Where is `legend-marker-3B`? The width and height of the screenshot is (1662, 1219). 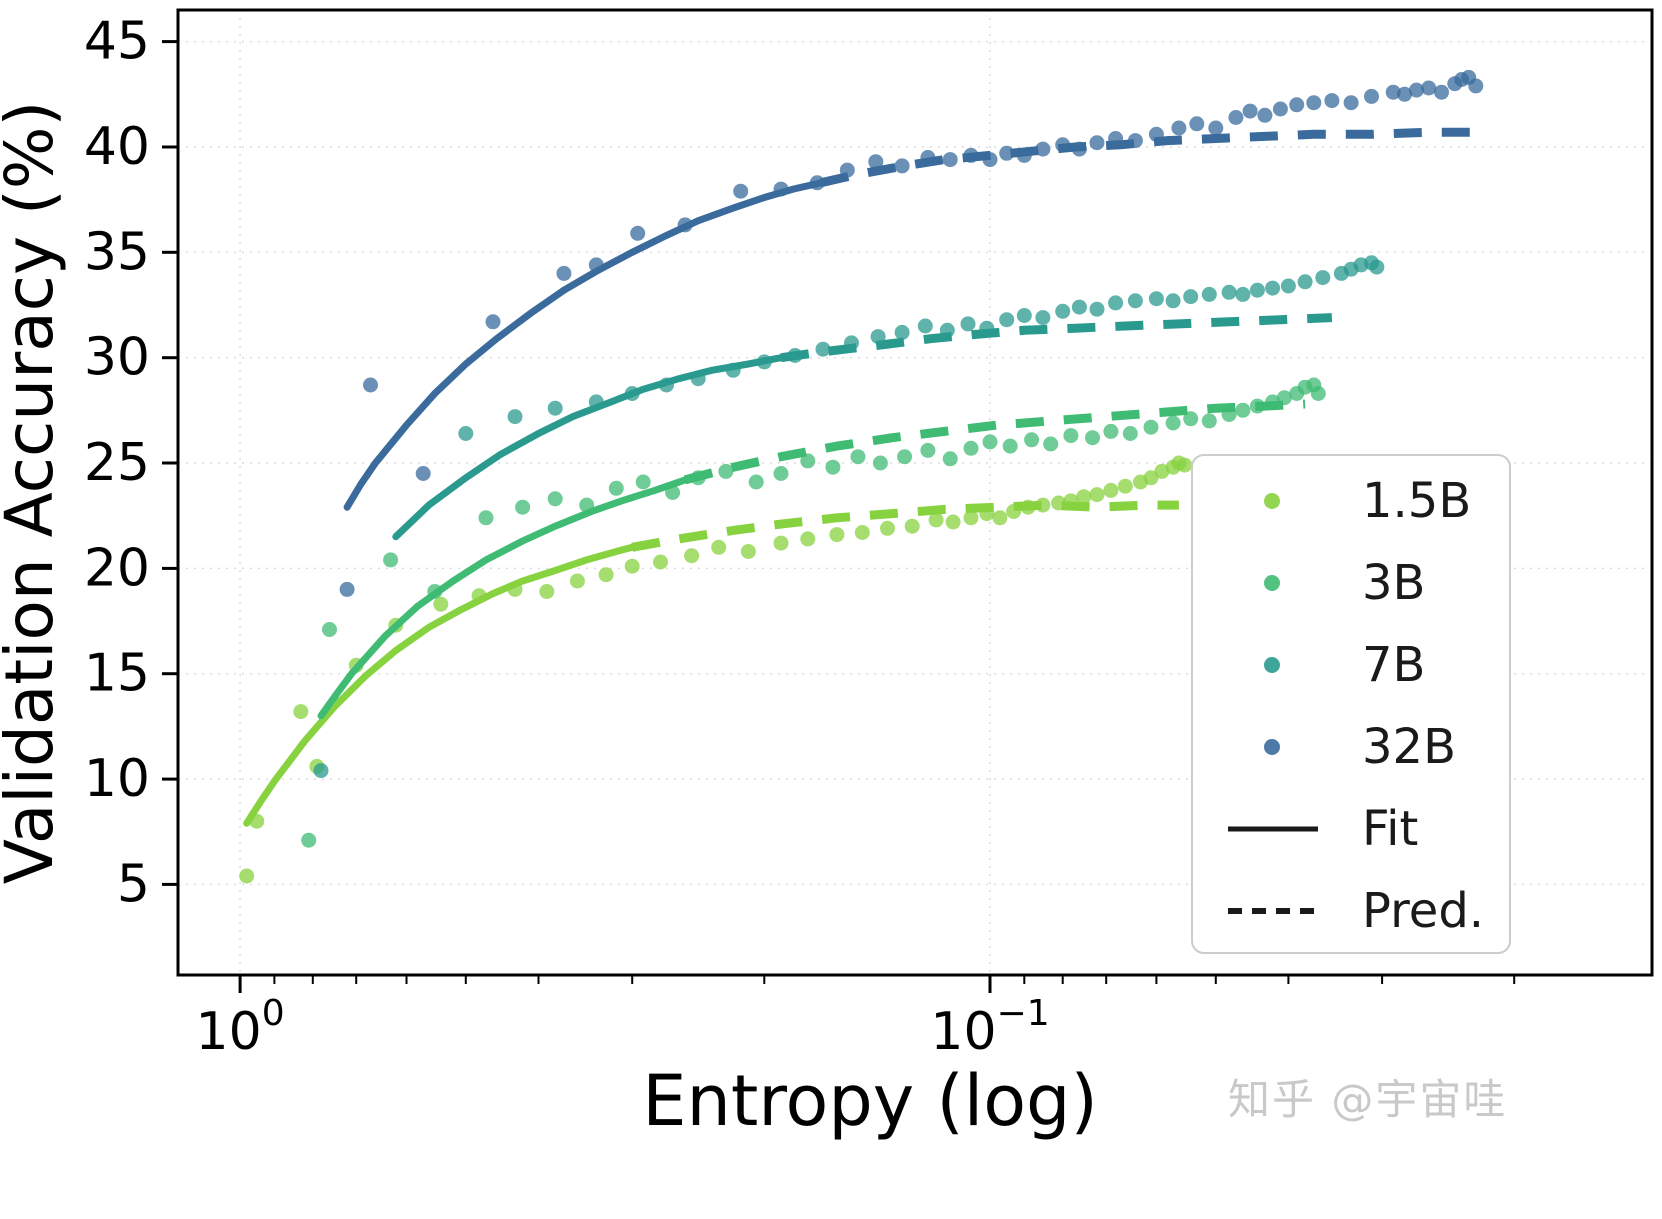
legend-marker-3B is located at coordinates (1272, 583).